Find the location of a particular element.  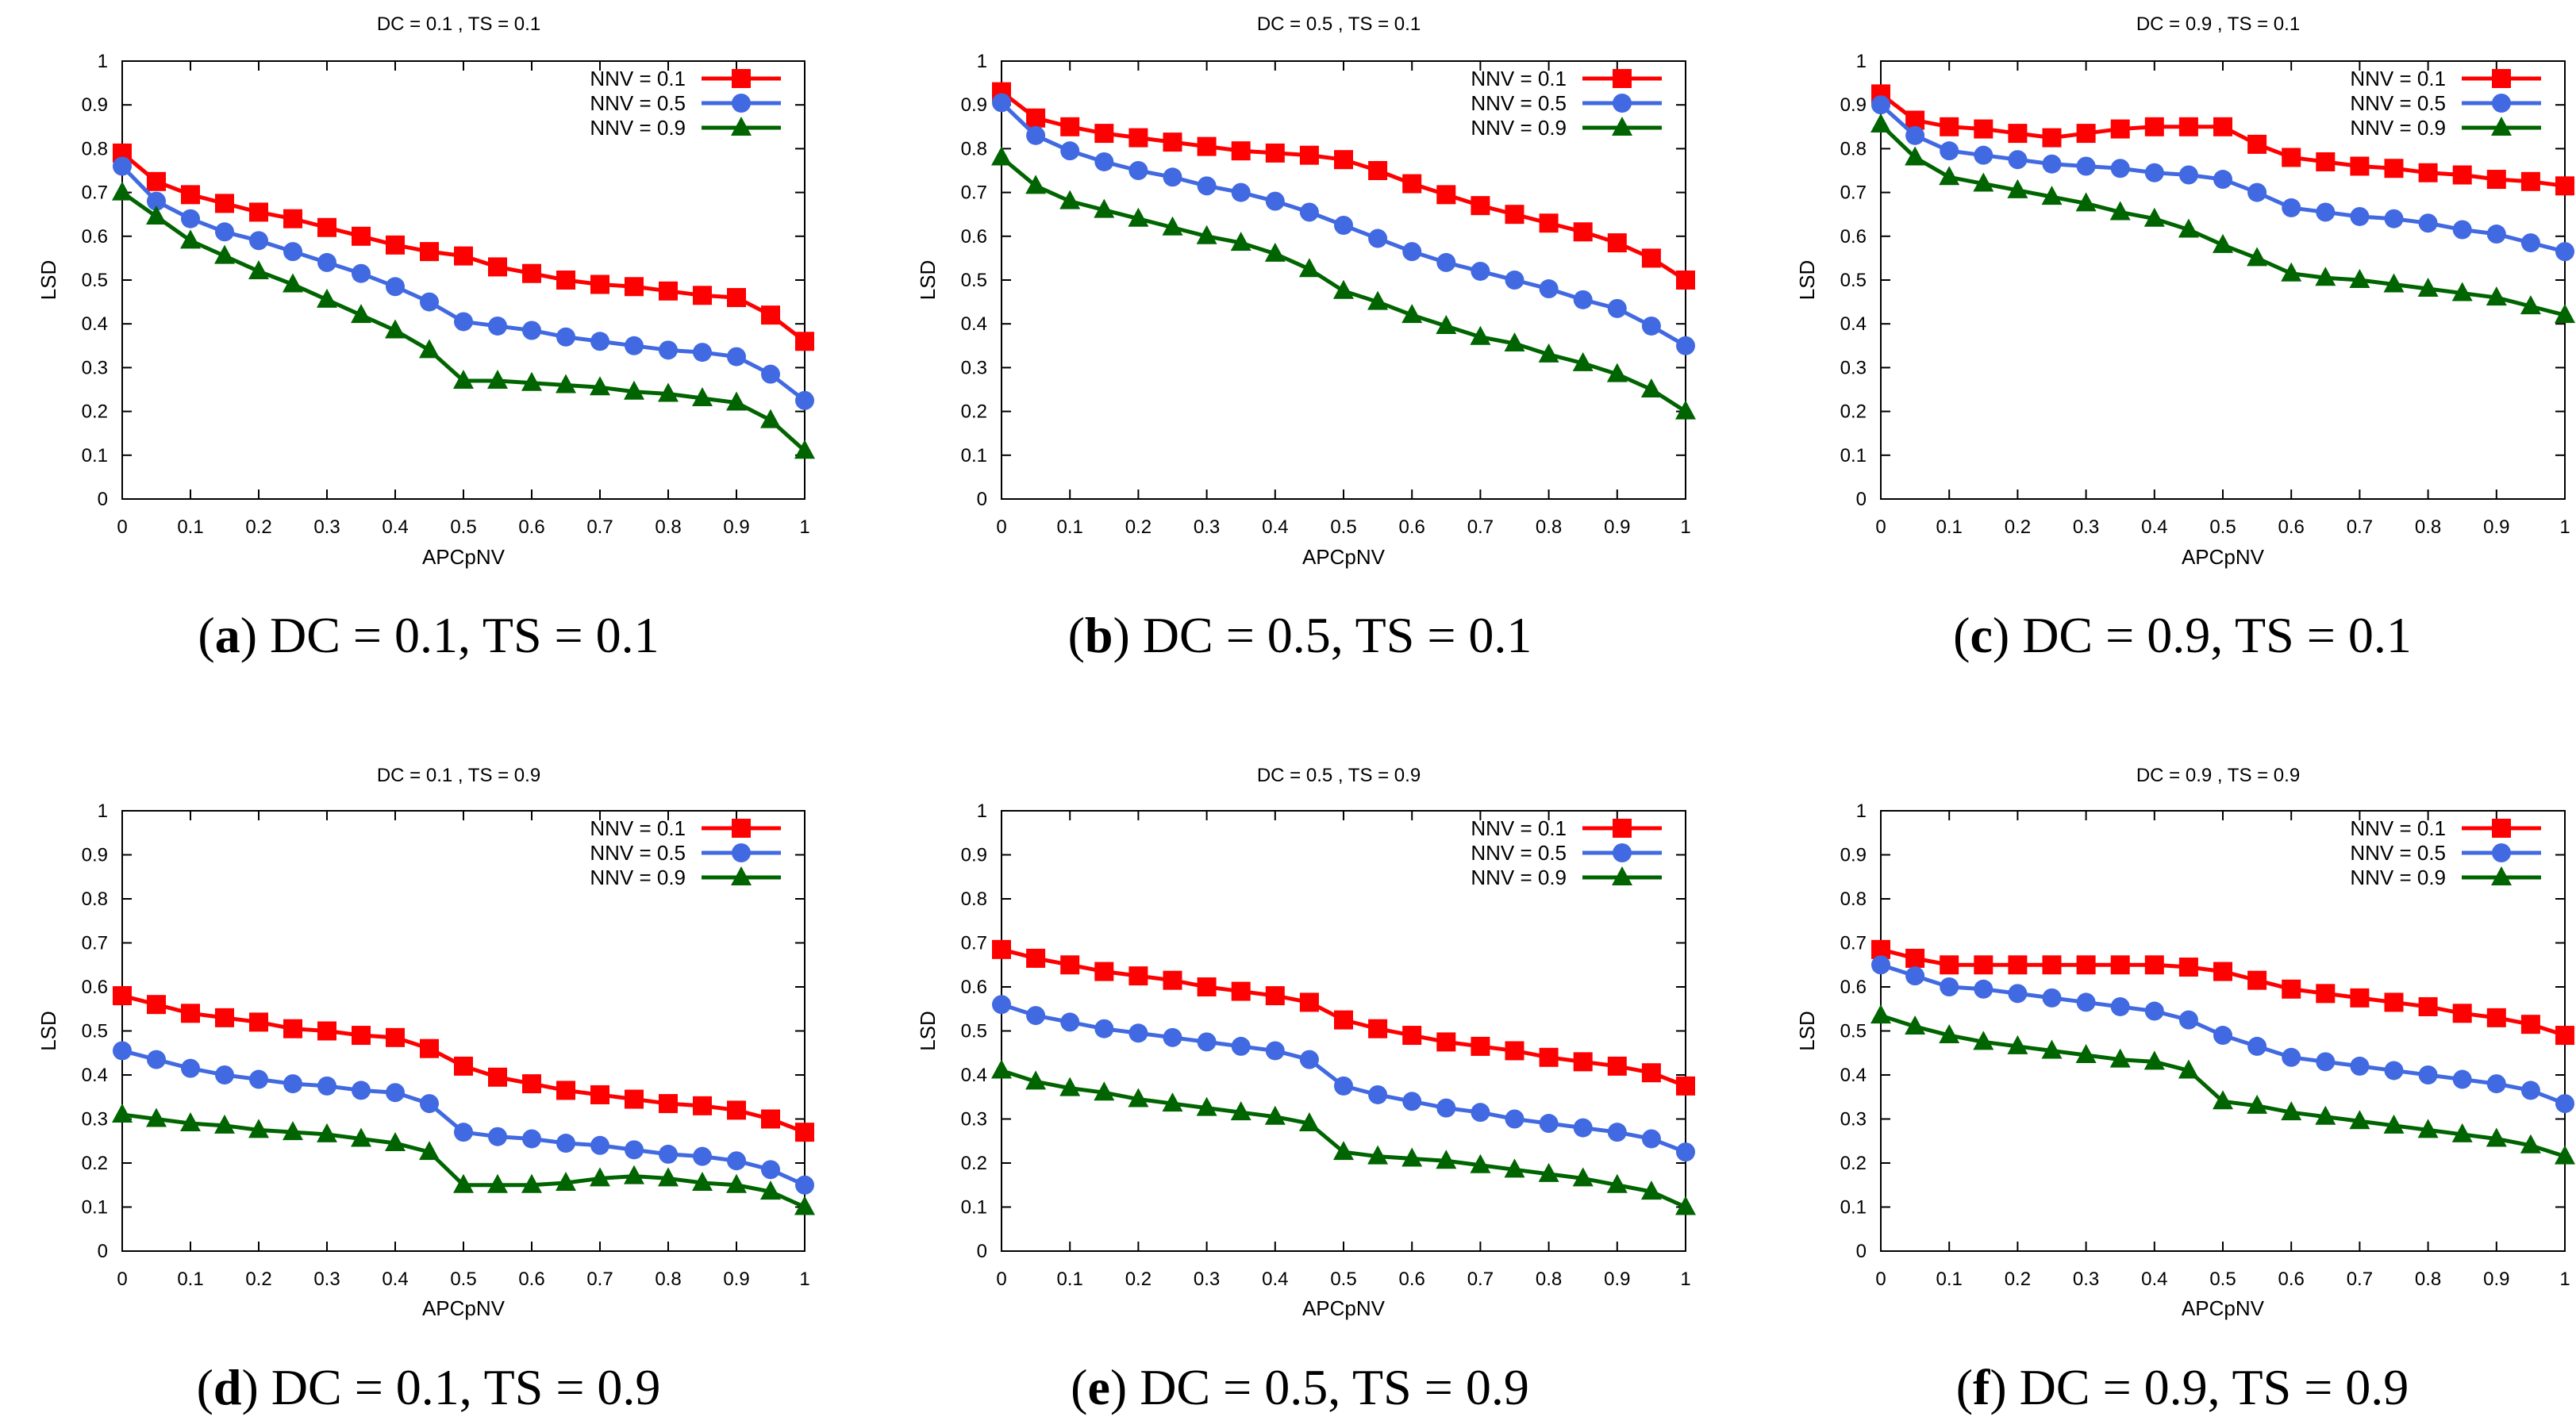

y-tick-label: 0.3 is located at coordinates (95, 1119).